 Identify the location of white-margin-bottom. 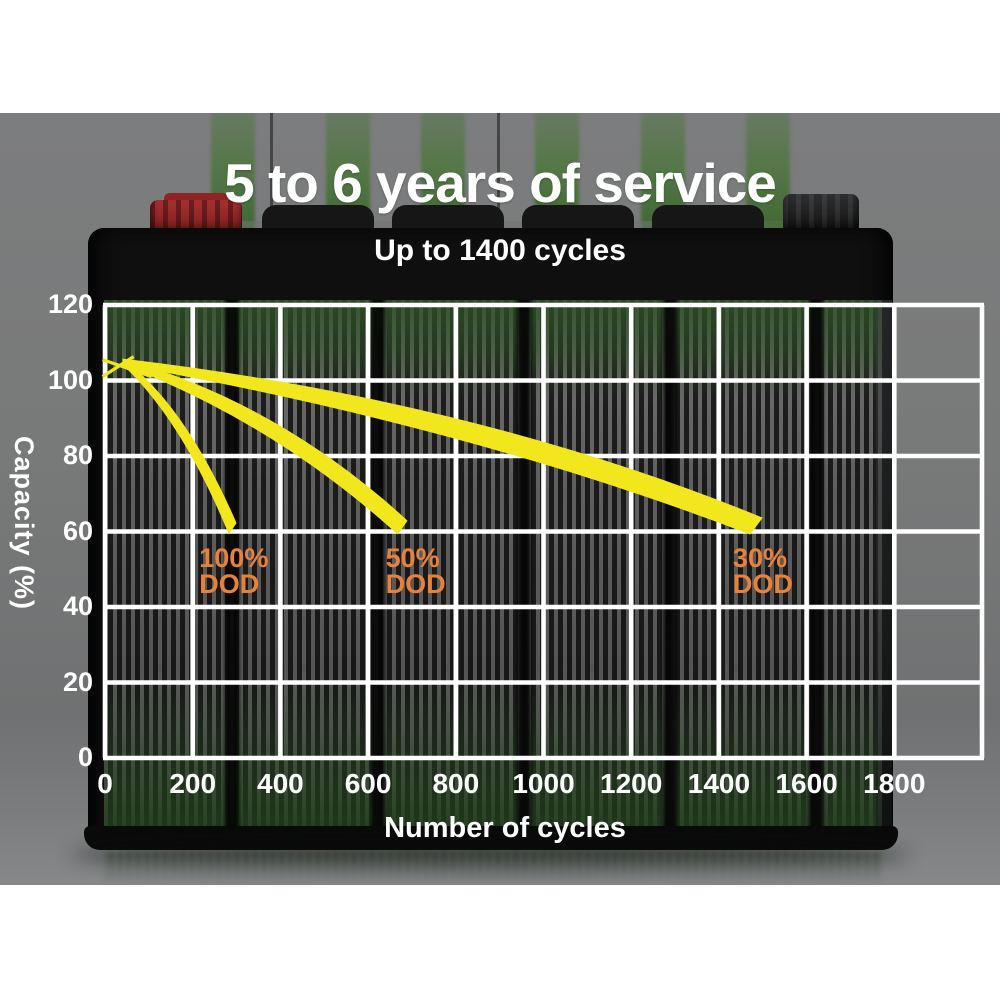
(500, 942).